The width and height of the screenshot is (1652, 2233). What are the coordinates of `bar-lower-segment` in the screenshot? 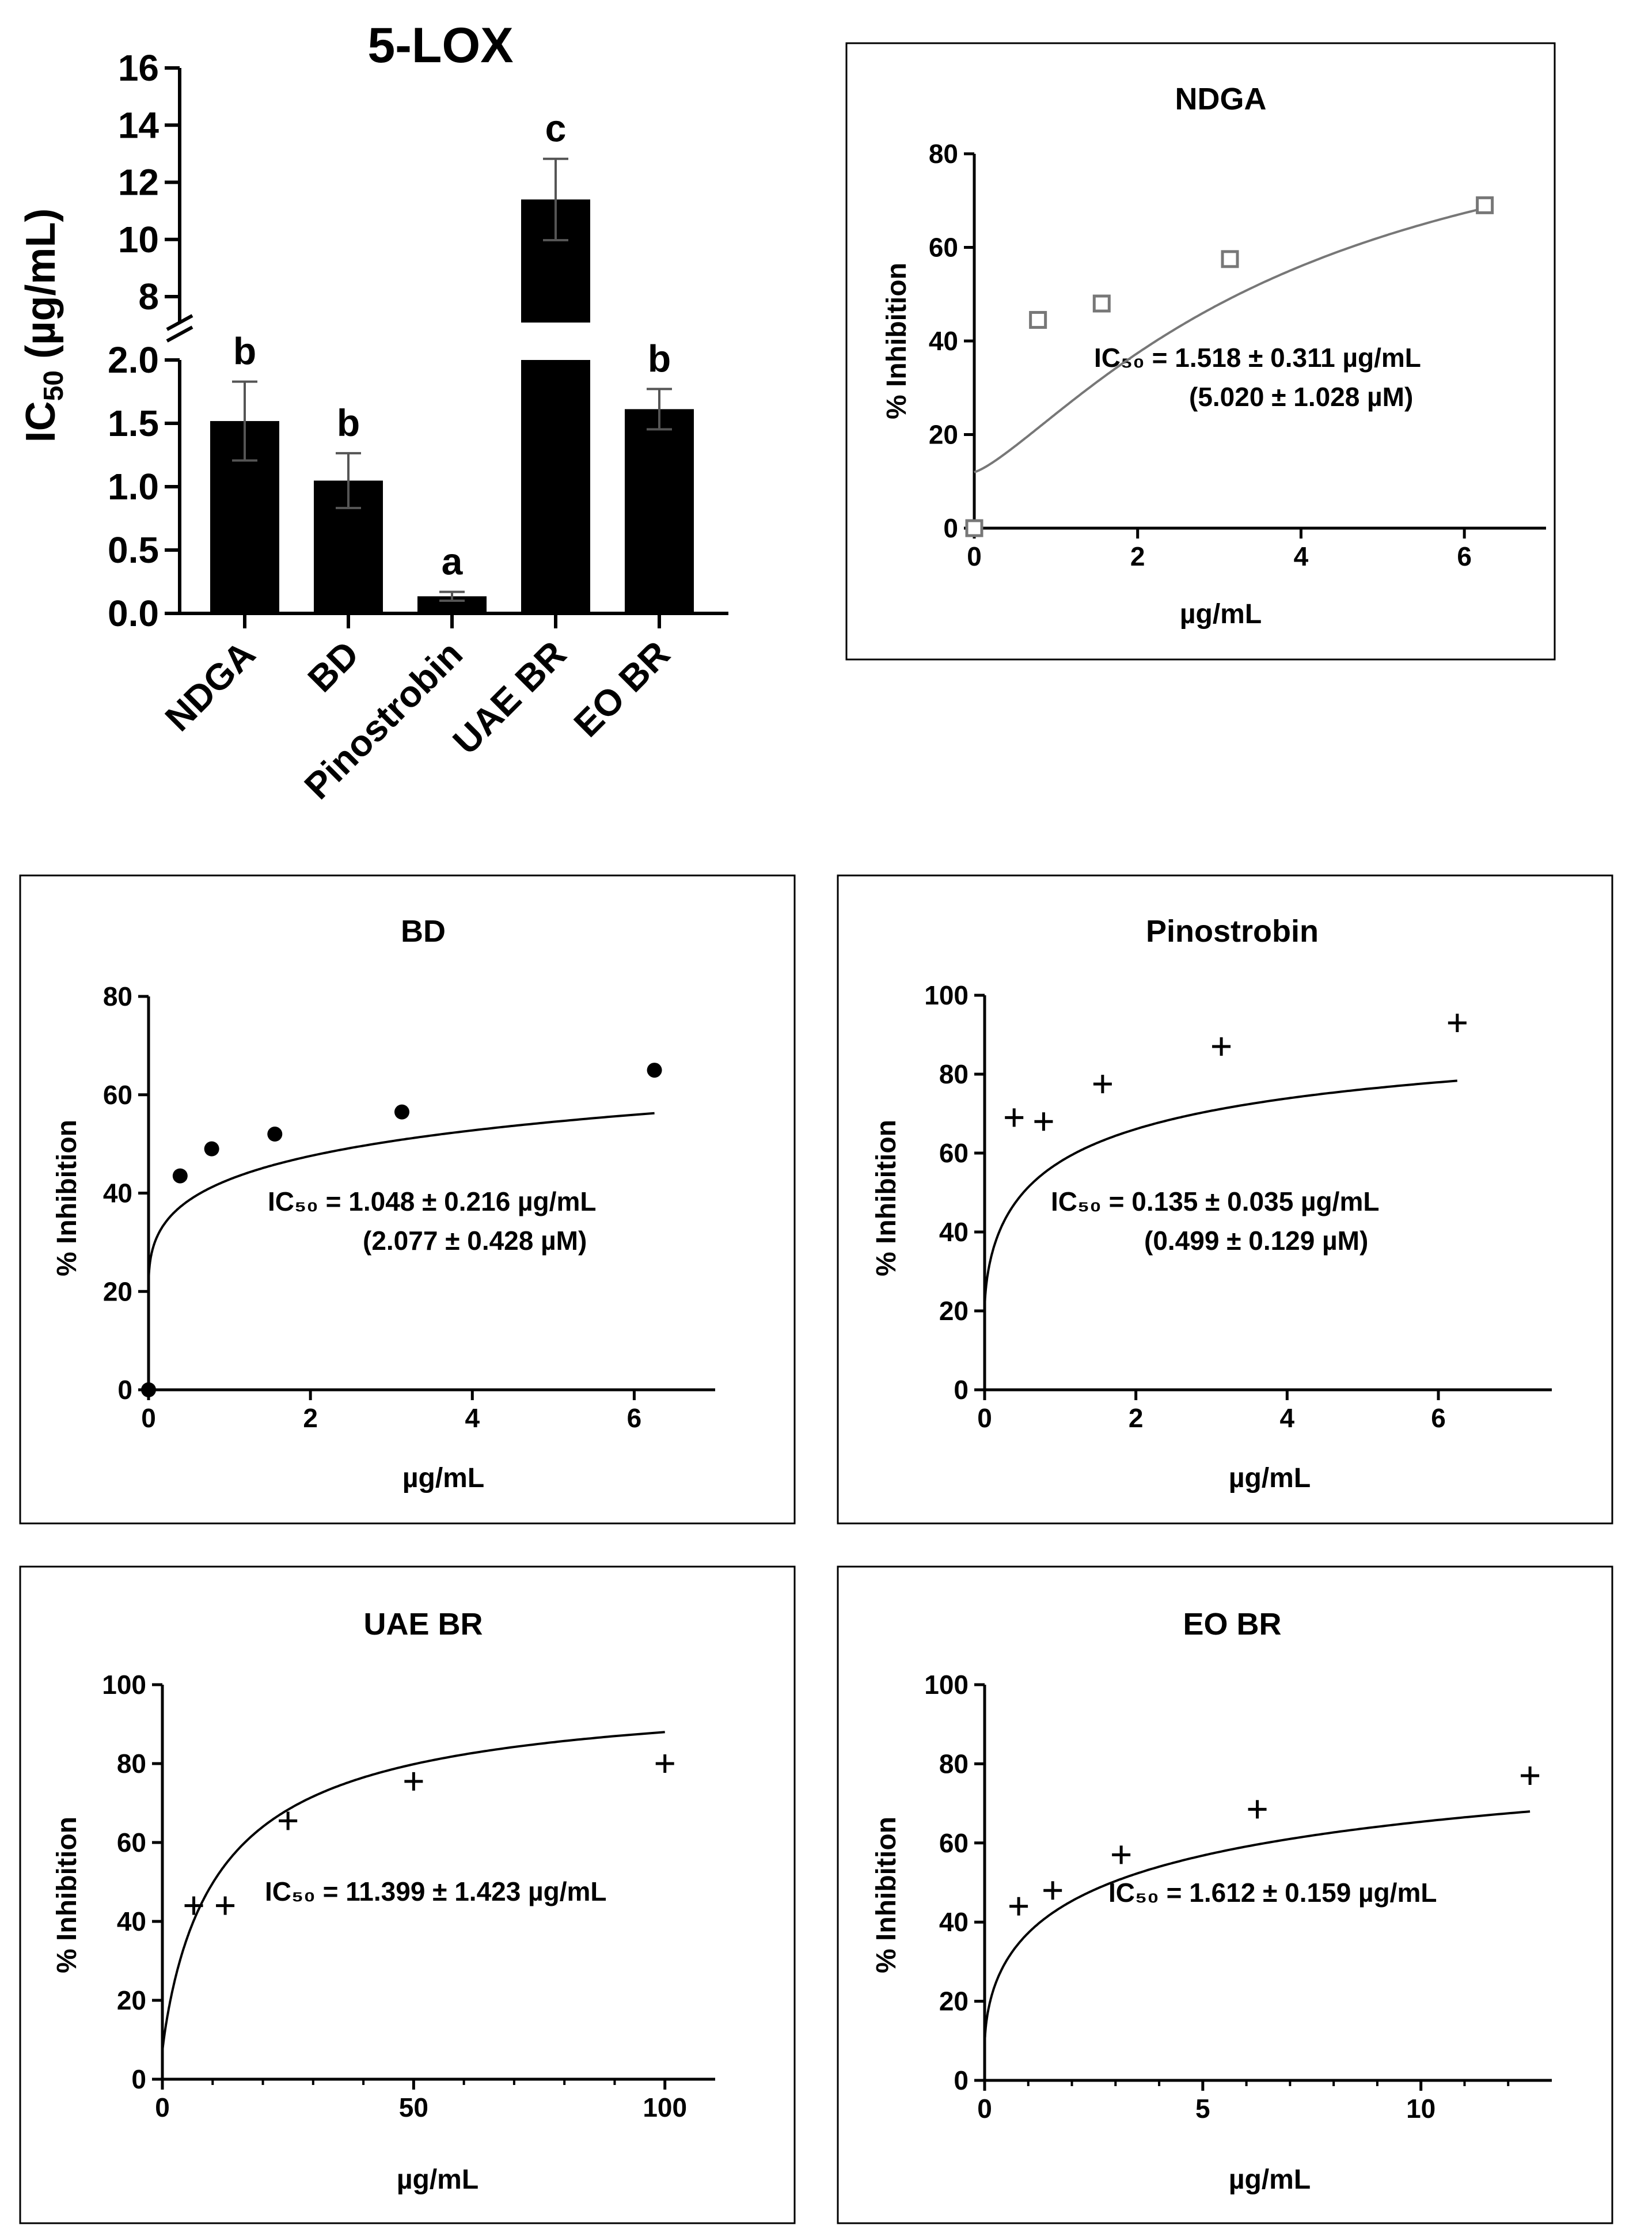 It's located at (555, 486).